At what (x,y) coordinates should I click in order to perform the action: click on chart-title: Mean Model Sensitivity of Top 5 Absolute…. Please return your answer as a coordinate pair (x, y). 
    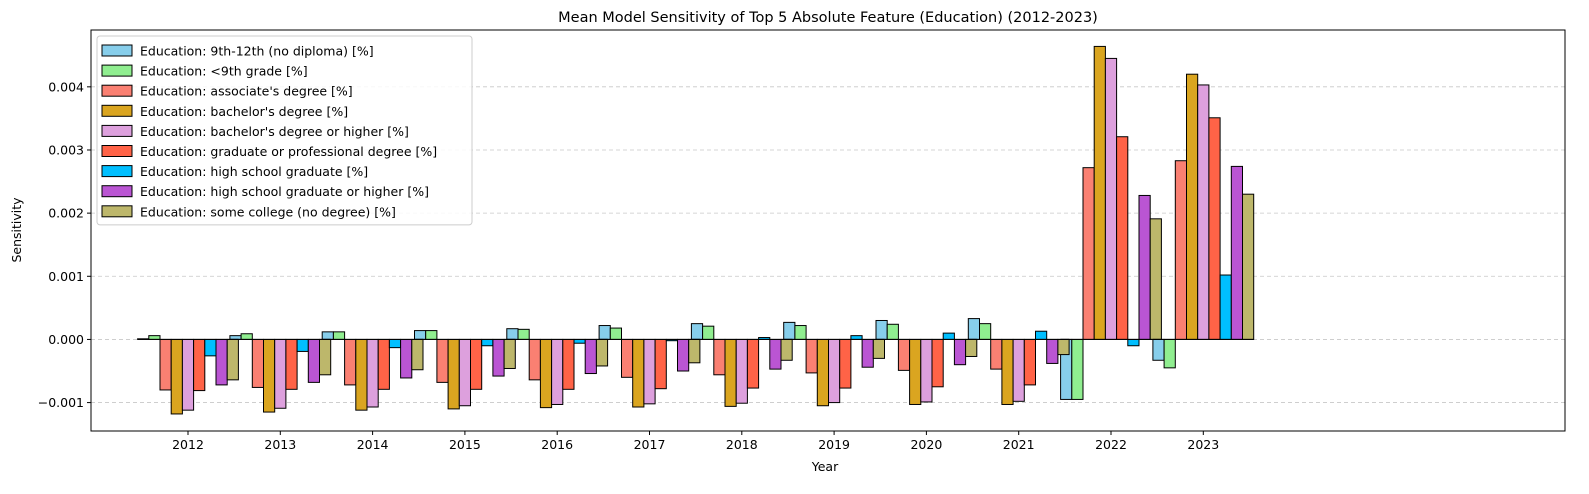
    Looking at the image, I should click on (828, 18).